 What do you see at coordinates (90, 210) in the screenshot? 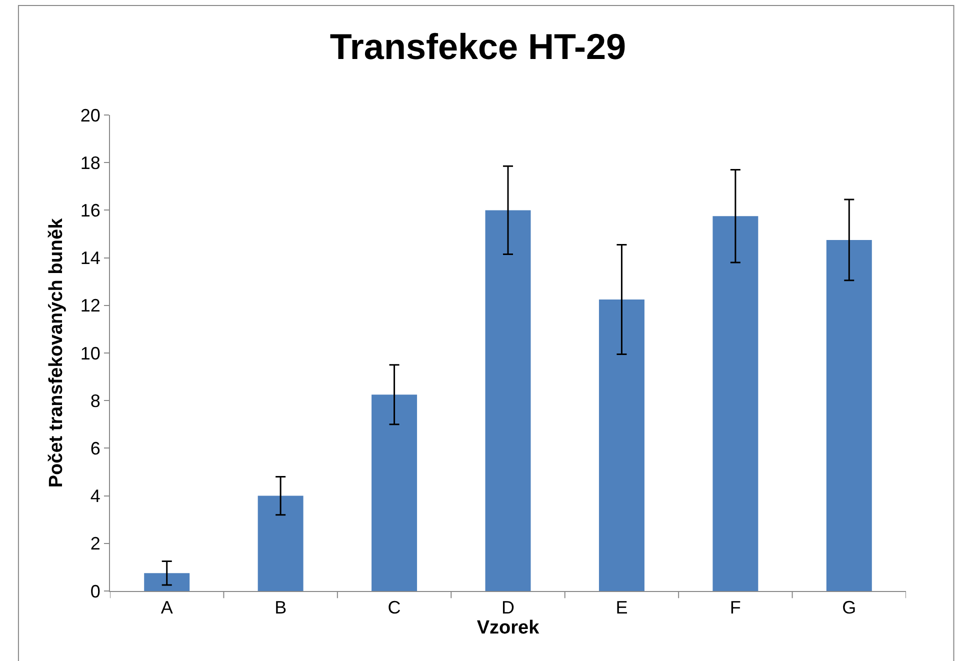
I see `y-tick-label: 16` at bounding box center [90, 210].